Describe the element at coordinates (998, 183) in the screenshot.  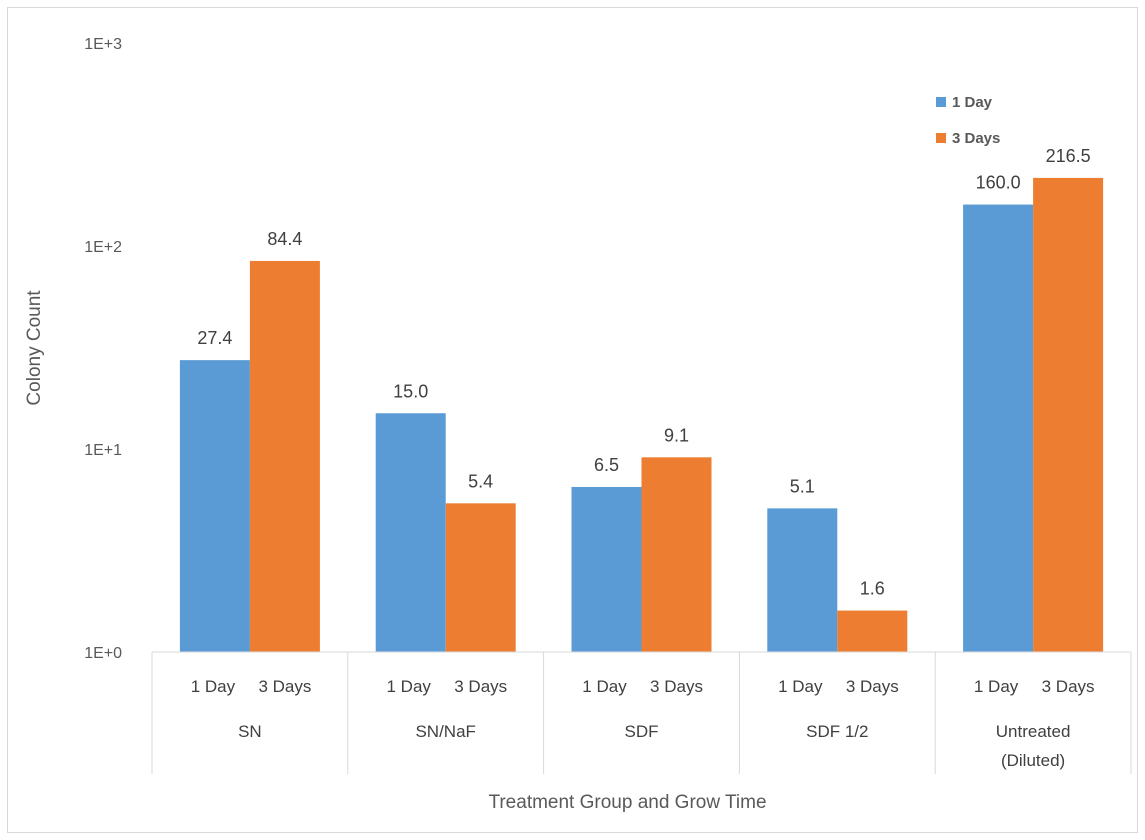
I see `data-label: 160.0` at that location.